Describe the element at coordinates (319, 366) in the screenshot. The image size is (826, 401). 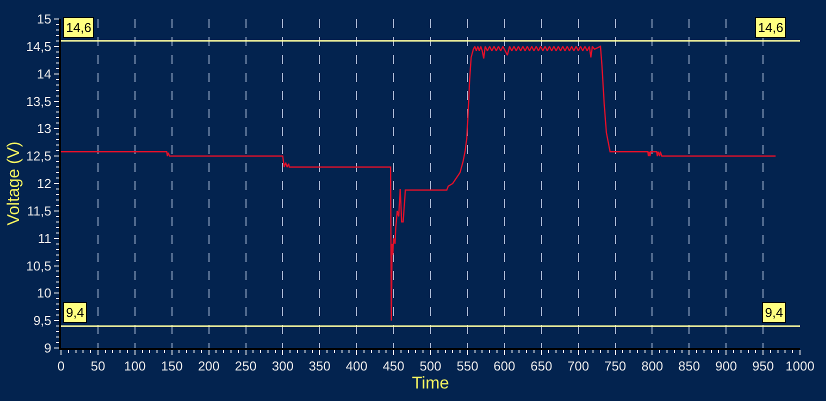
I see `x-tick-label: 350` at that location.